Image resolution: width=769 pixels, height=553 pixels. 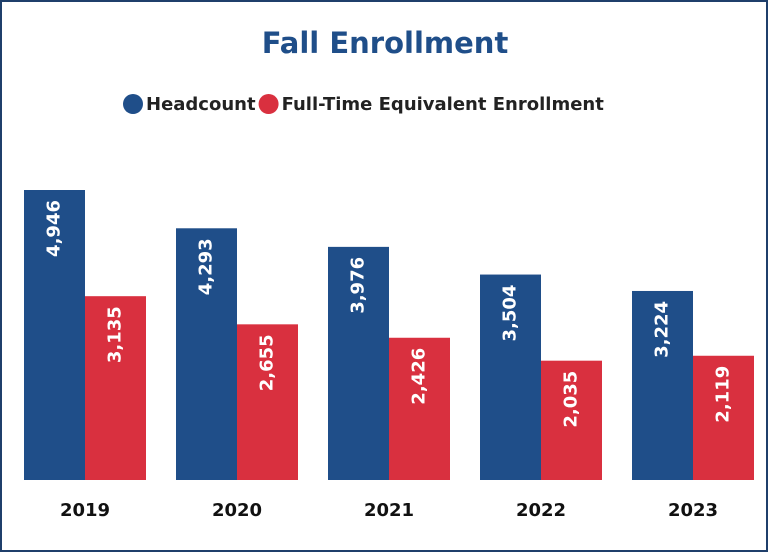 What do you see at coordinates (419, 376) in the screenshot?
I see `value-label: 2,426` at bounding box center [419, 376].